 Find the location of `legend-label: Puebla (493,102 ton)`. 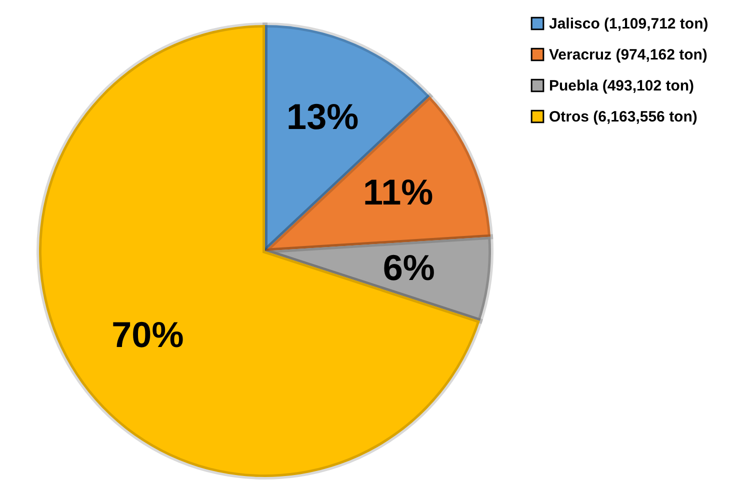

legend-label: Puebla (493,102 ton) is located at coordinates (621, 86).